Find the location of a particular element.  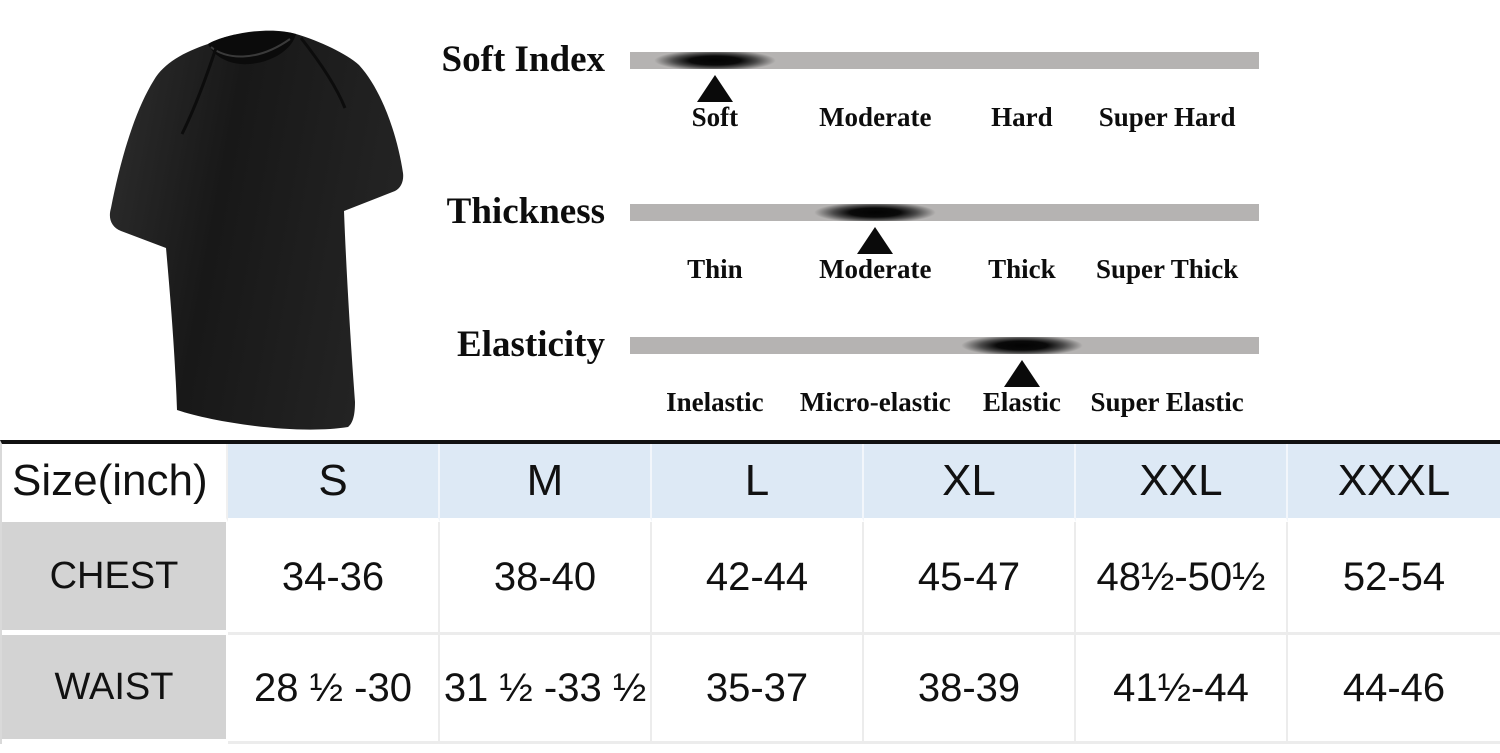

row-label-chest: CHEST is located at coordinates (115, 578).